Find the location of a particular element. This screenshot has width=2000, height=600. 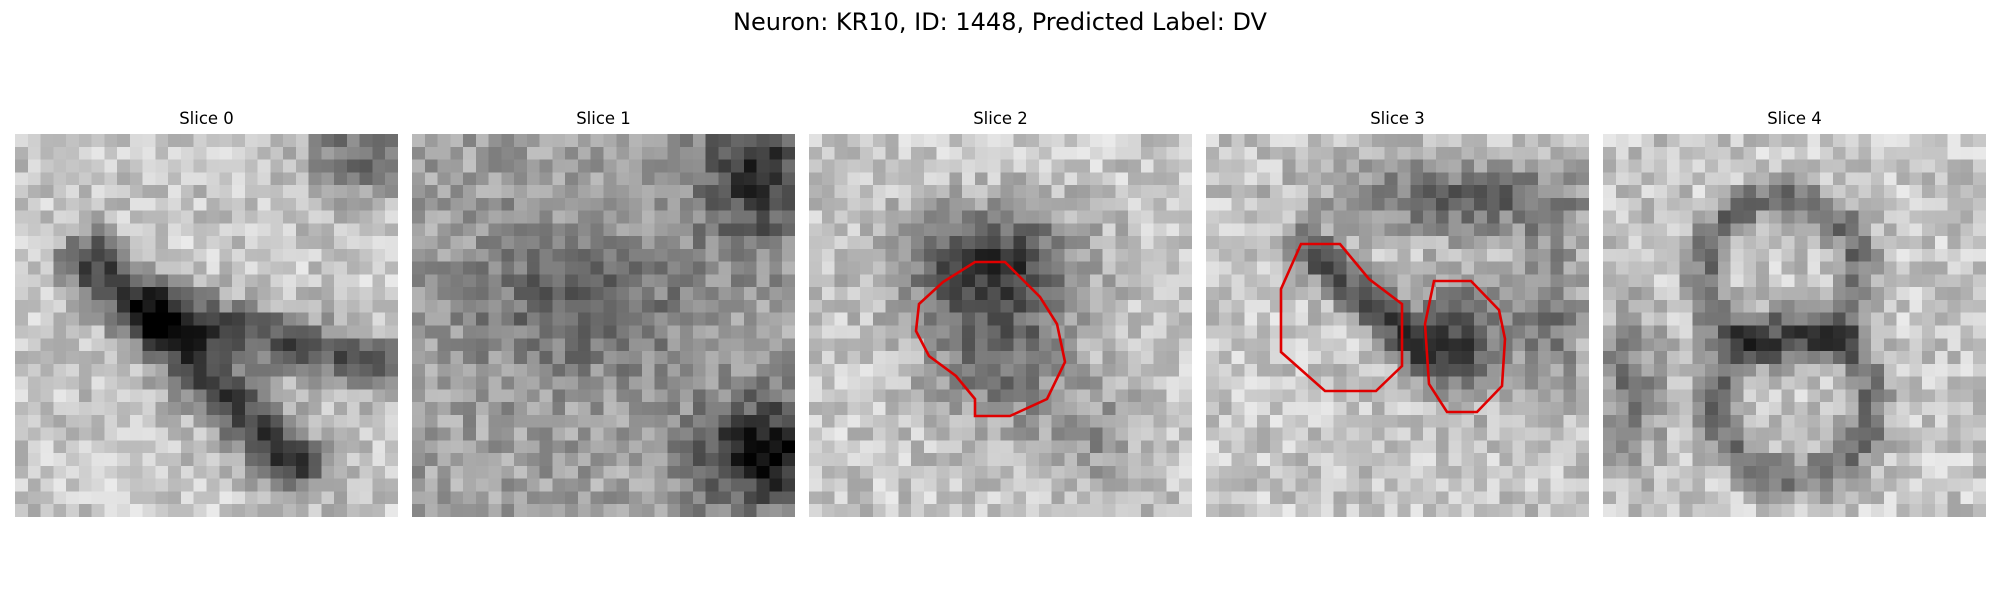

slice-title-4: Slice 4 is located at coordinates (1794, 119).